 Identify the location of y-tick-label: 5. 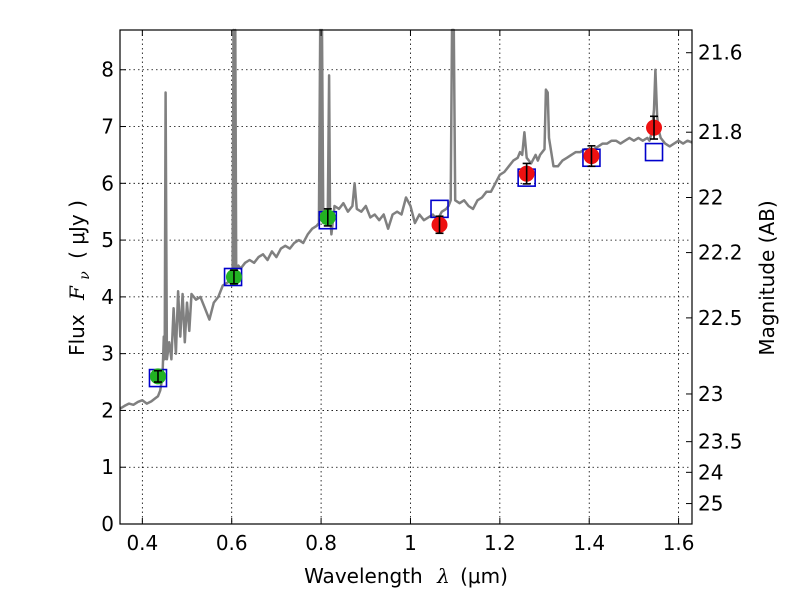
(107, 240).